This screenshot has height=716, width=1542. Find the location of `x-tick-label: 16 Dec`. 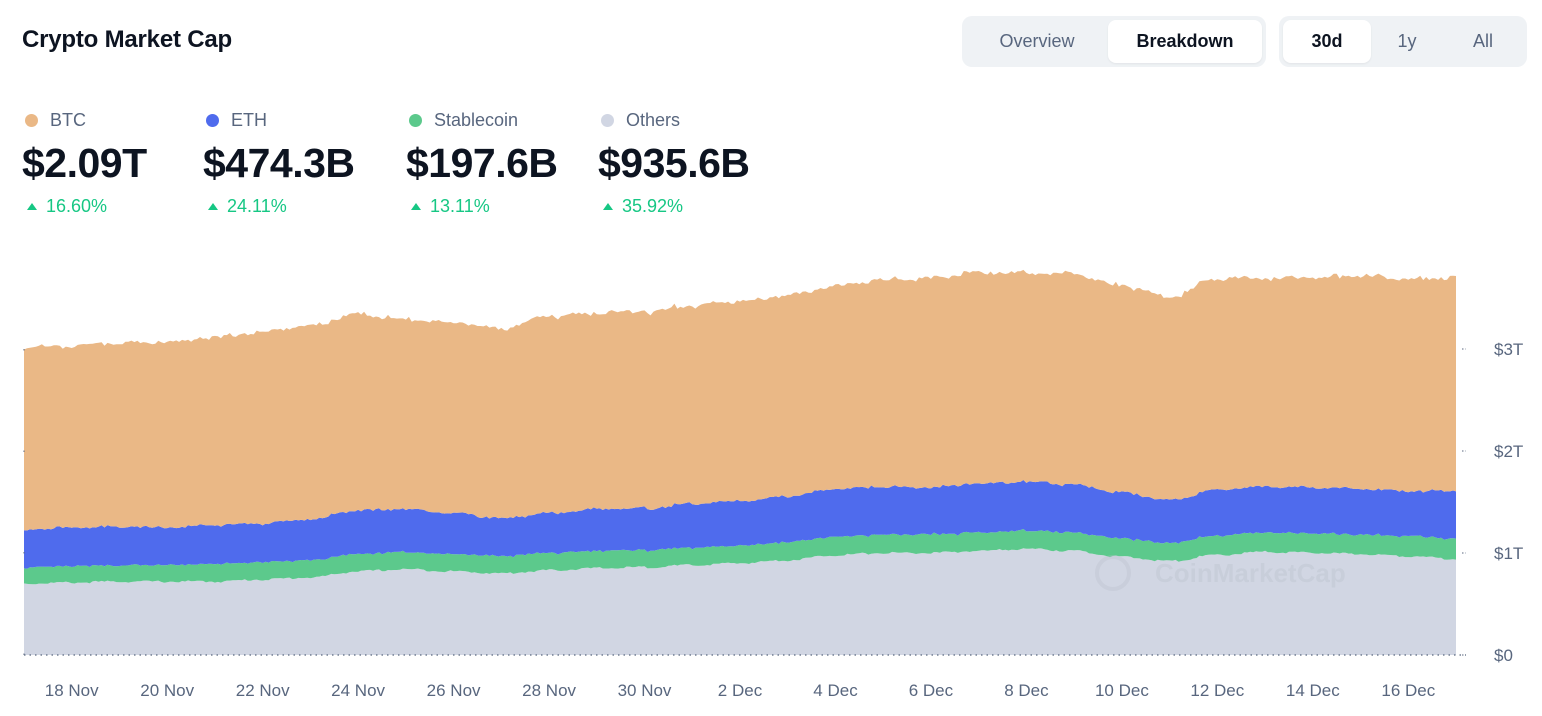

x-tick-label: 16 Dec is located at coordinates (1408, 690).